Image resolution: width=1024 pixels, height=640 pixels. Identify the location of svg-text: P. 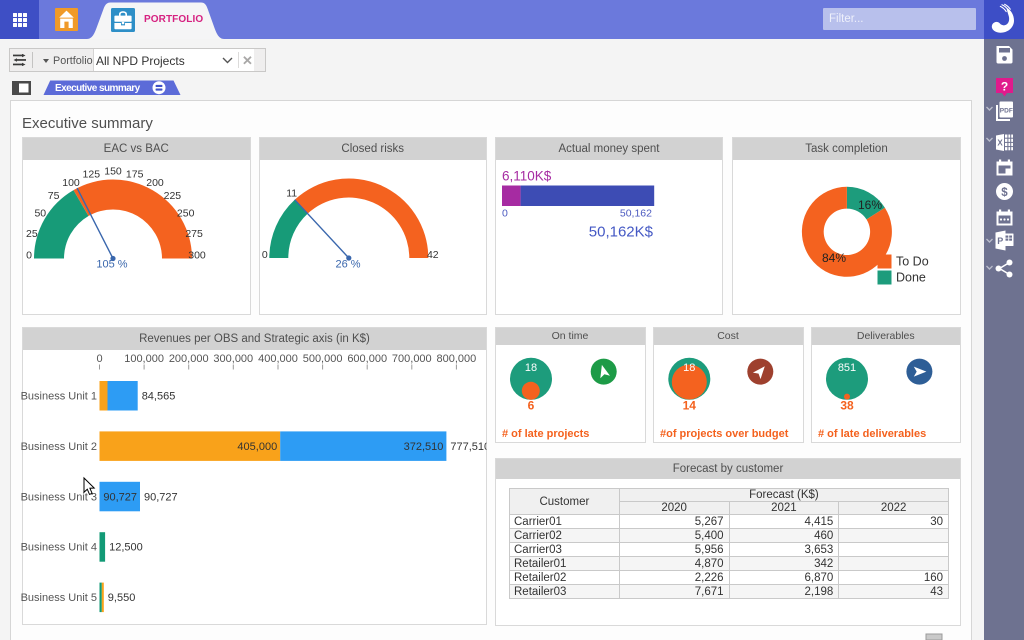
(1000, 241).